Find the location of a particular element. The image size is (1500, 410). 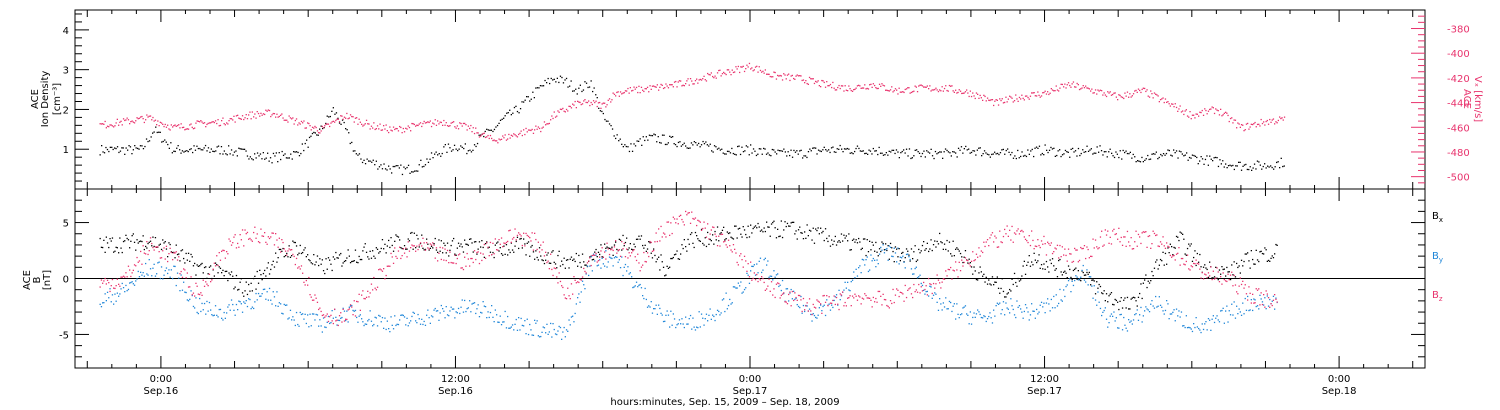

ion-density-ylabel-line1: ACE is located at coordinates (35, 99).